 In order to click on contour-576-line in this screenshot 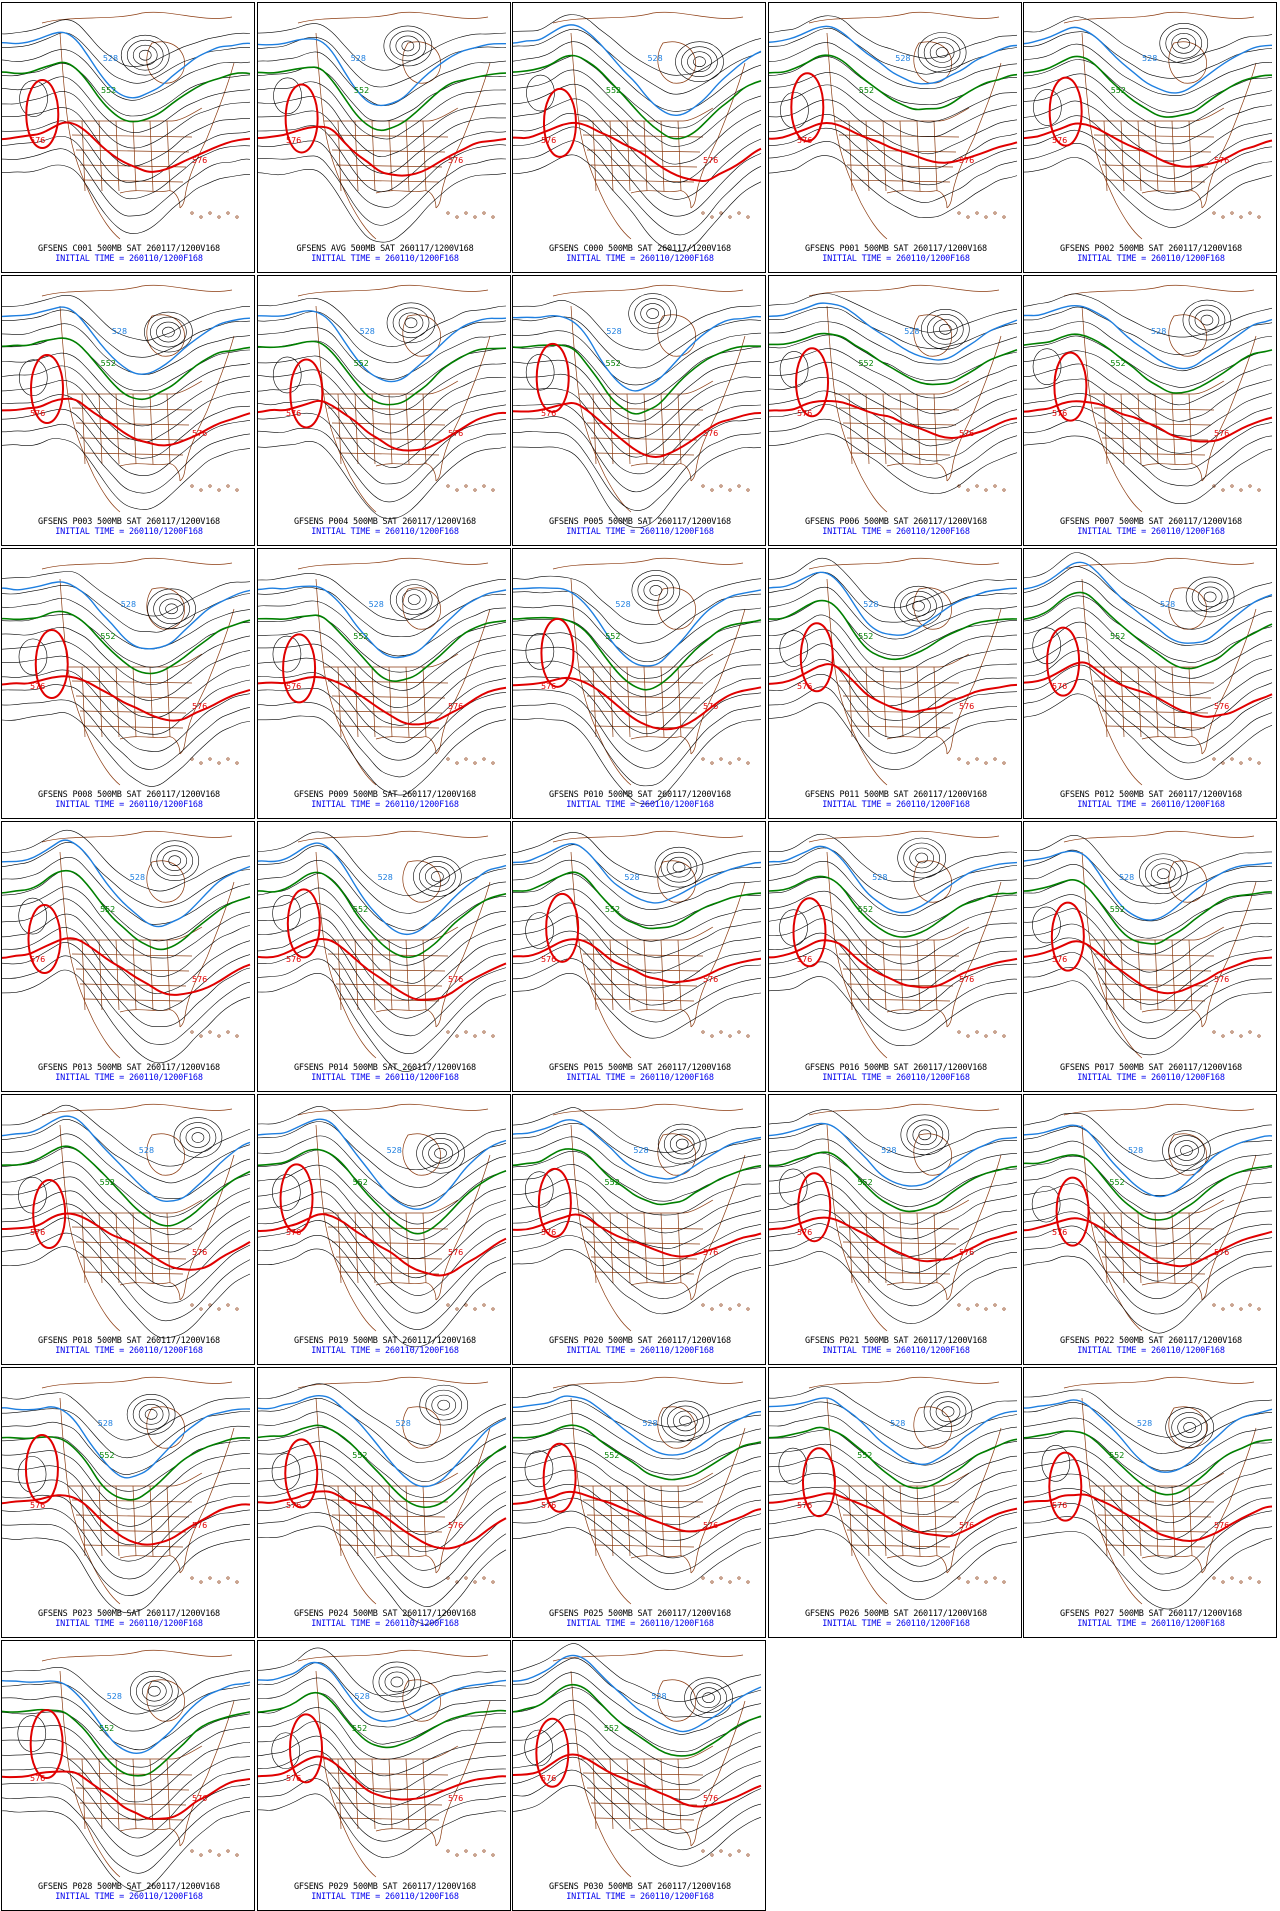, I will do `click(382, 425)`.